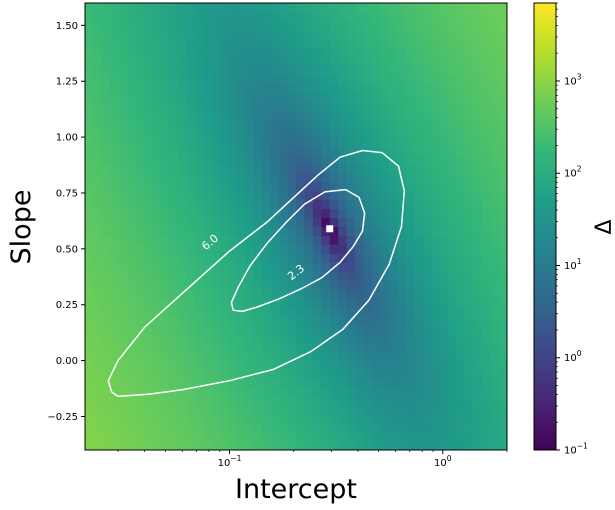 The image size is (615, 510). What do you see at coordinates (573, 79) in the screenshot?
I see `colorbar-tick-label: 103` at bounding box center [573, 79].